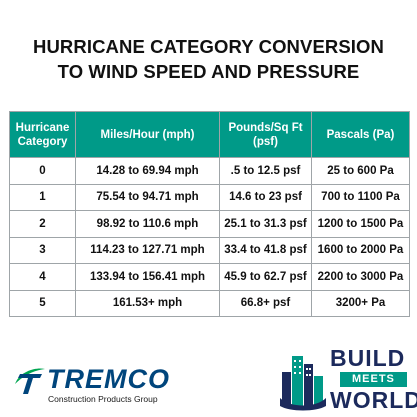  Describe the element at coordinates (368, 358) in the screenshot. I see `bmw-word-build: BUILD` at that location.